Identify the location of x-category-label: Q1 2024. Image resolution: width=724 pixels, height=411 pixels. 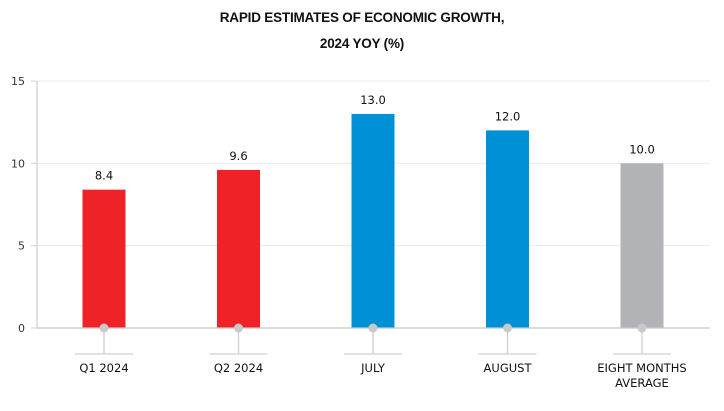
(103, 368).